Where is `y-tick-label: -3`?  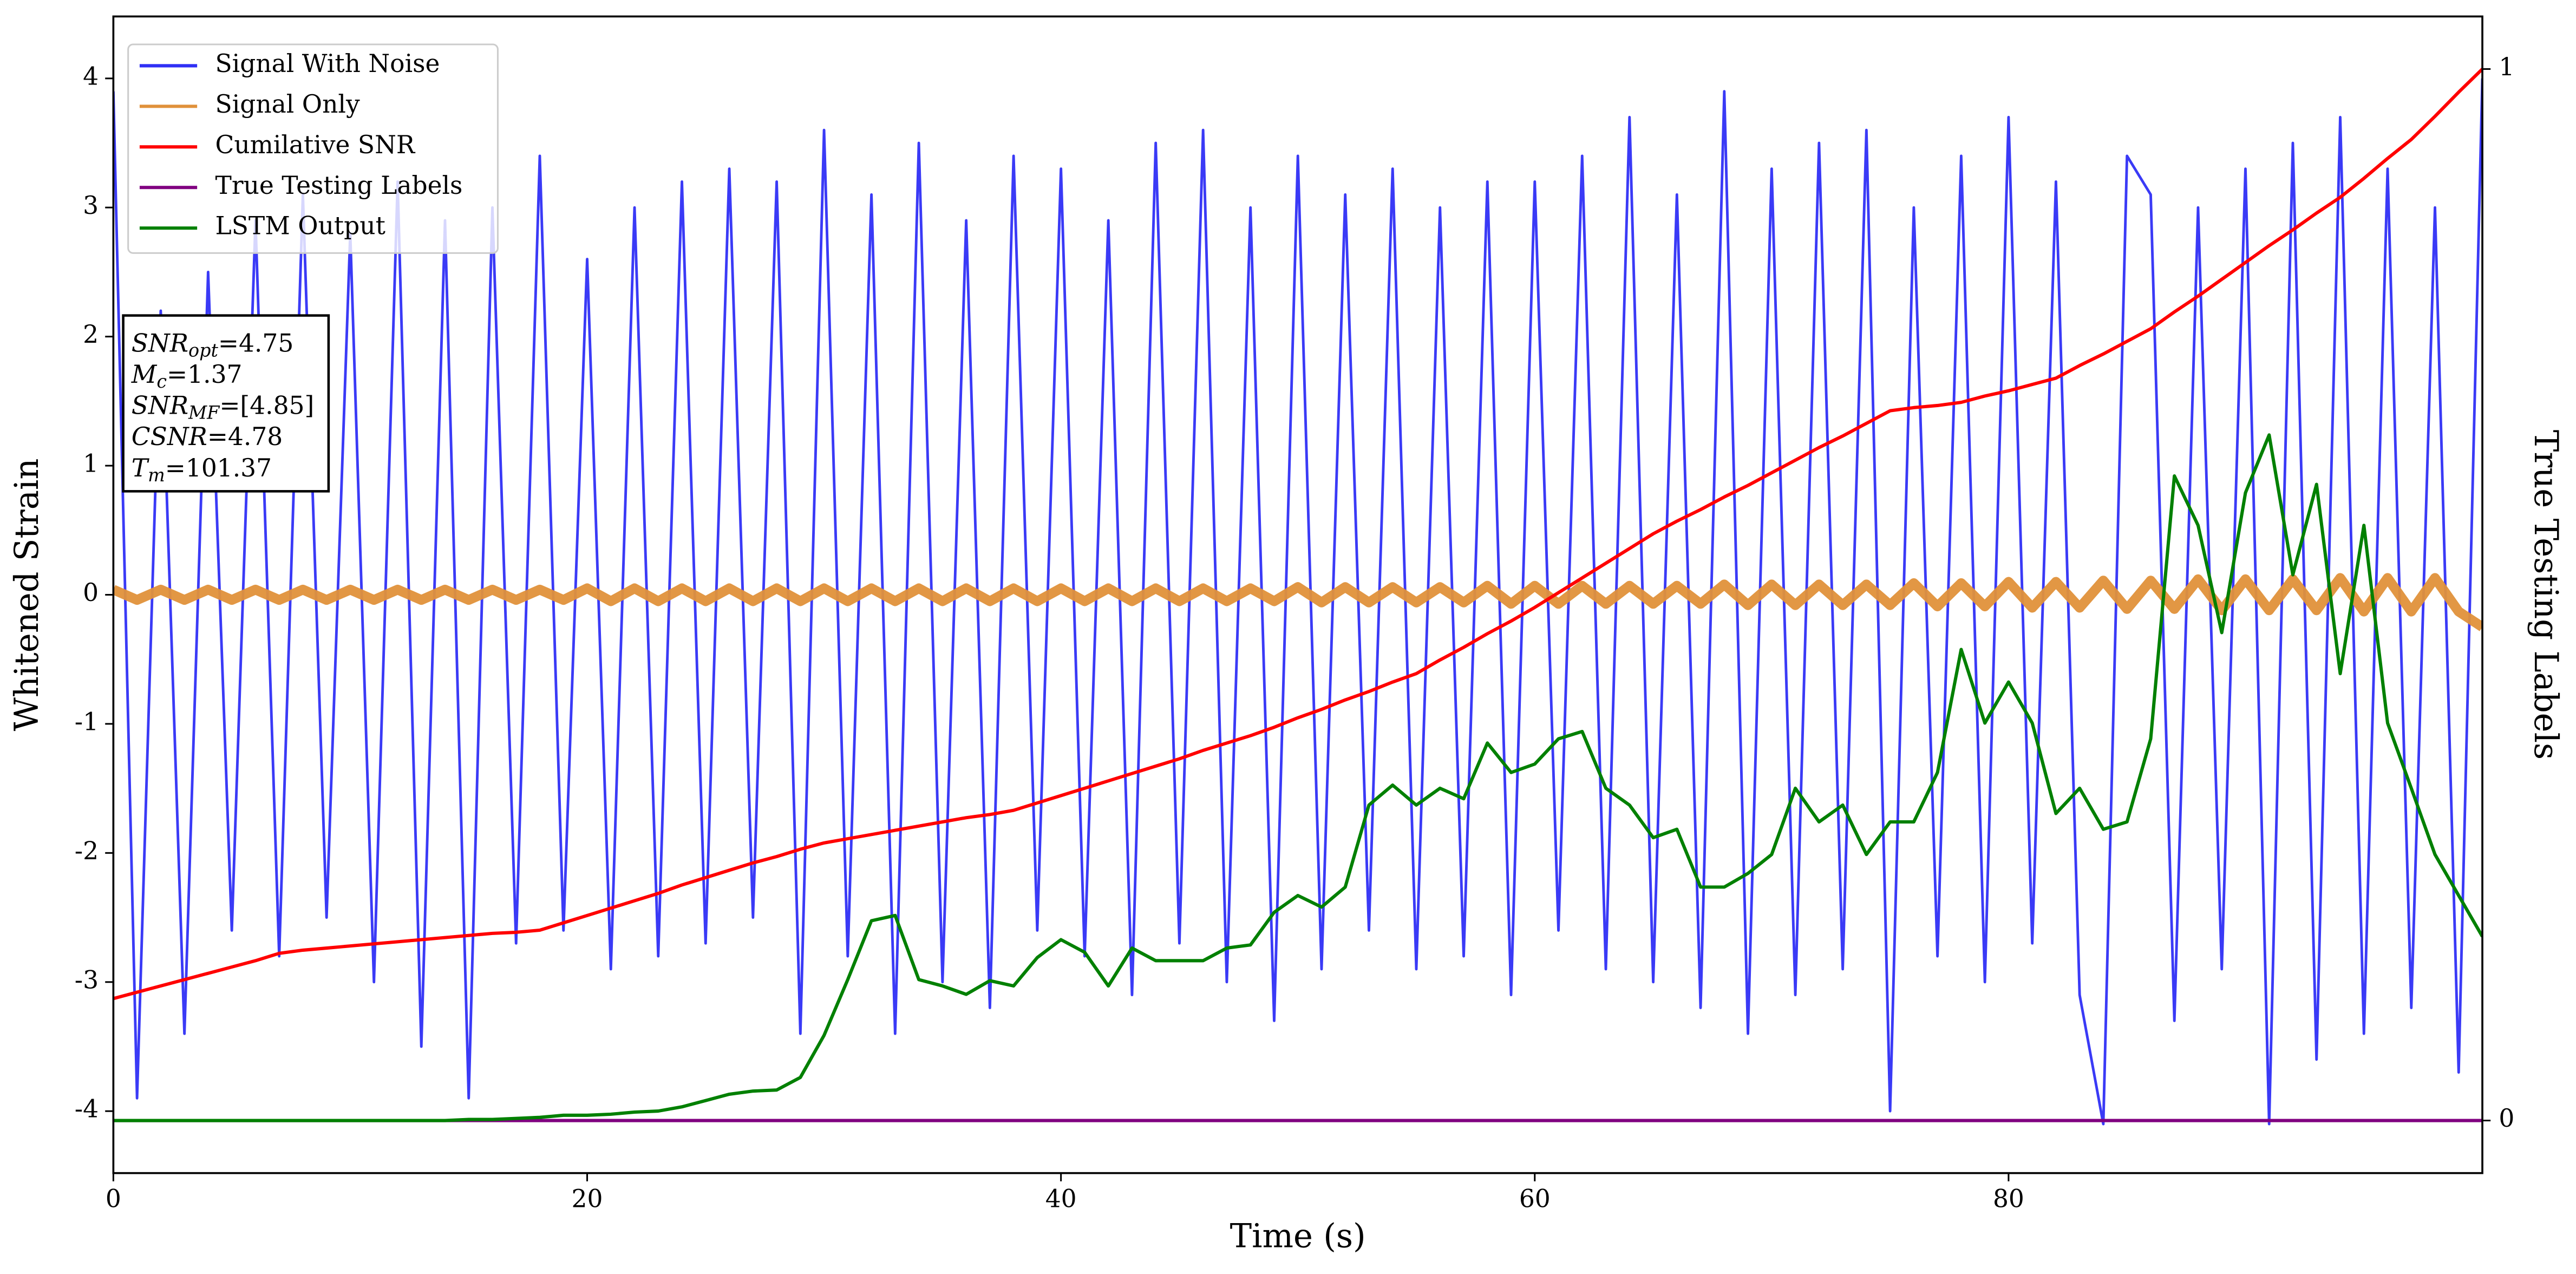
y-tick-label: -3 is located at coordinates (87, 979).